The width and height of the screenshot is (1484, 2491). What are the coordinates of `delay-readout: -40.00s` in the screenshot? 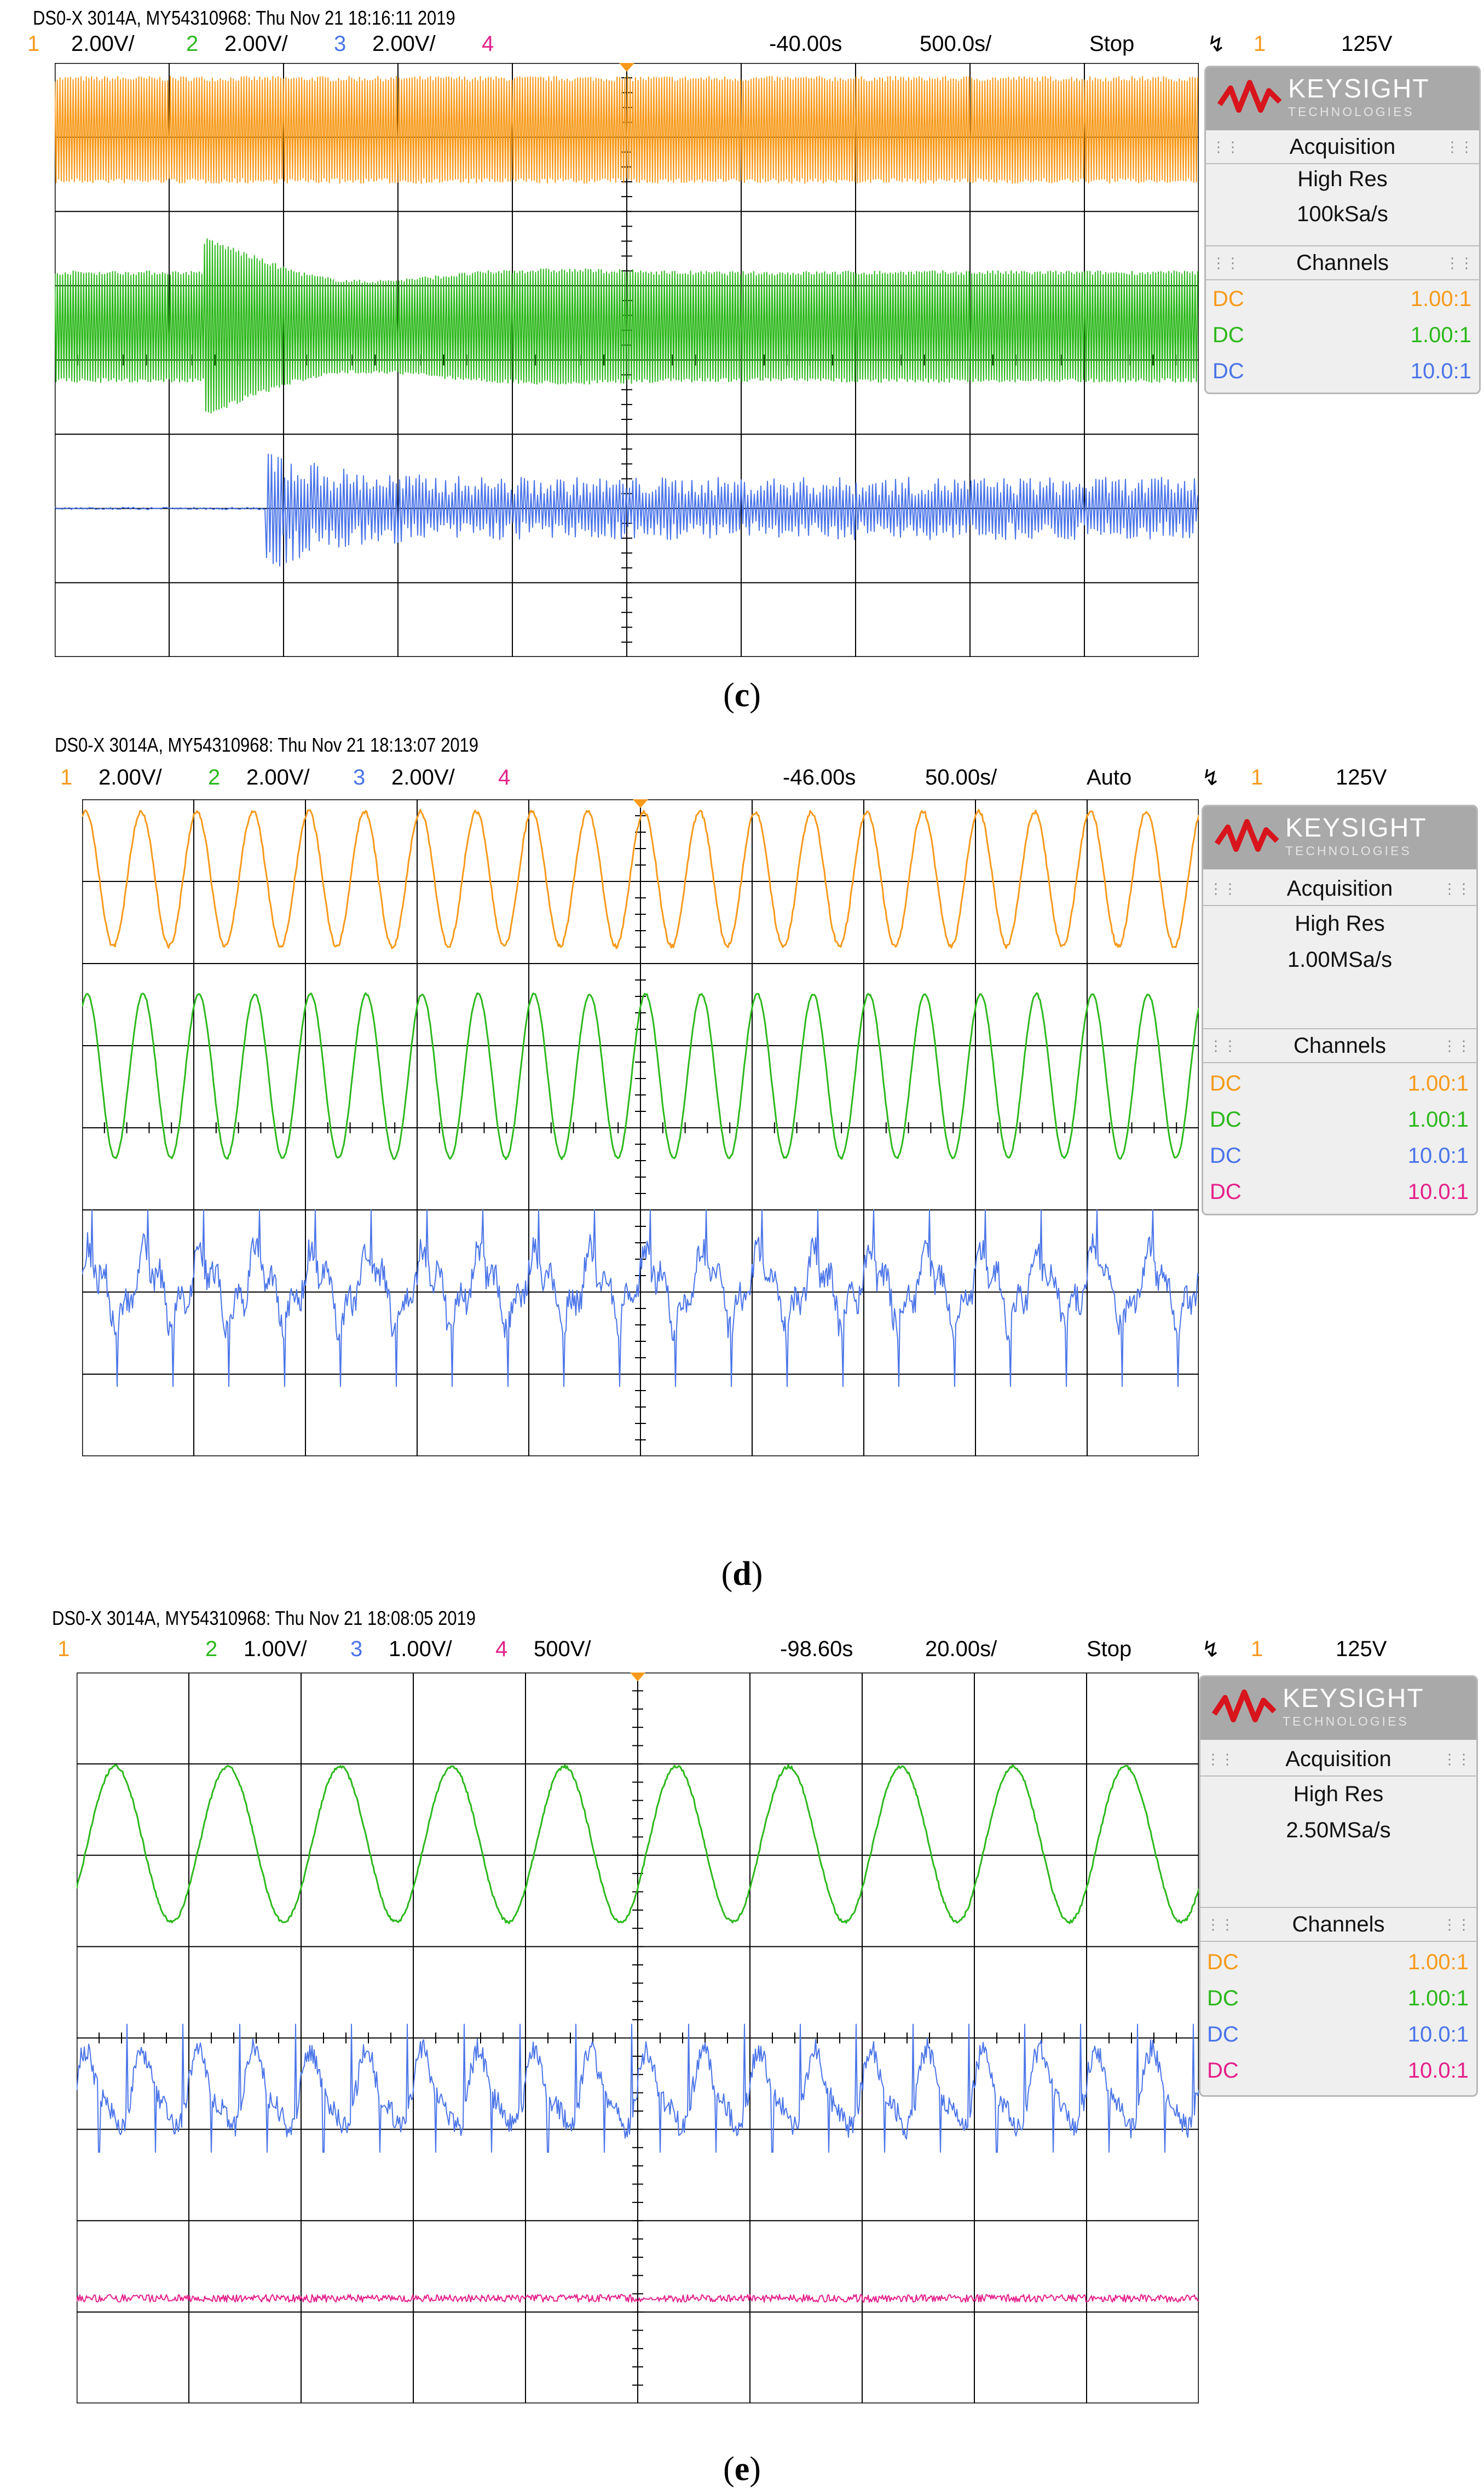 It's located at (805, 44).